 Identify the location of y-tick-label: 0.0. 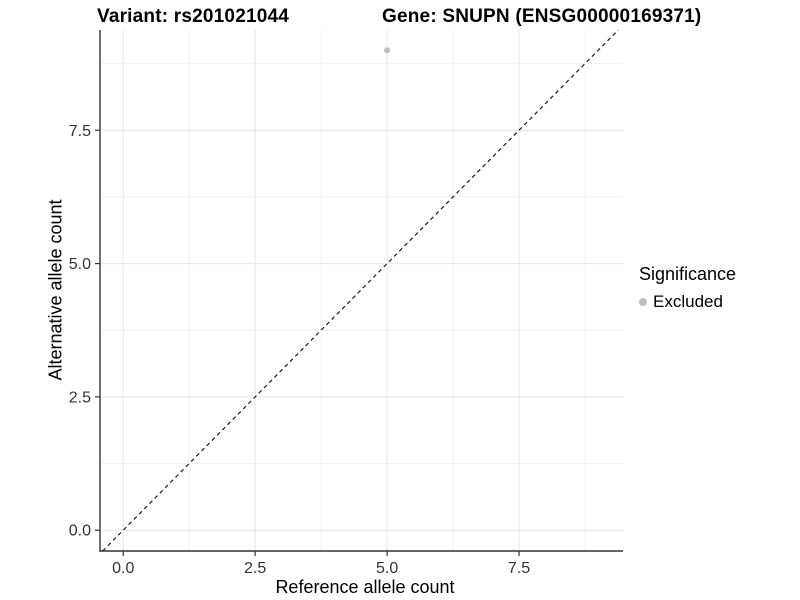
(80, 531).